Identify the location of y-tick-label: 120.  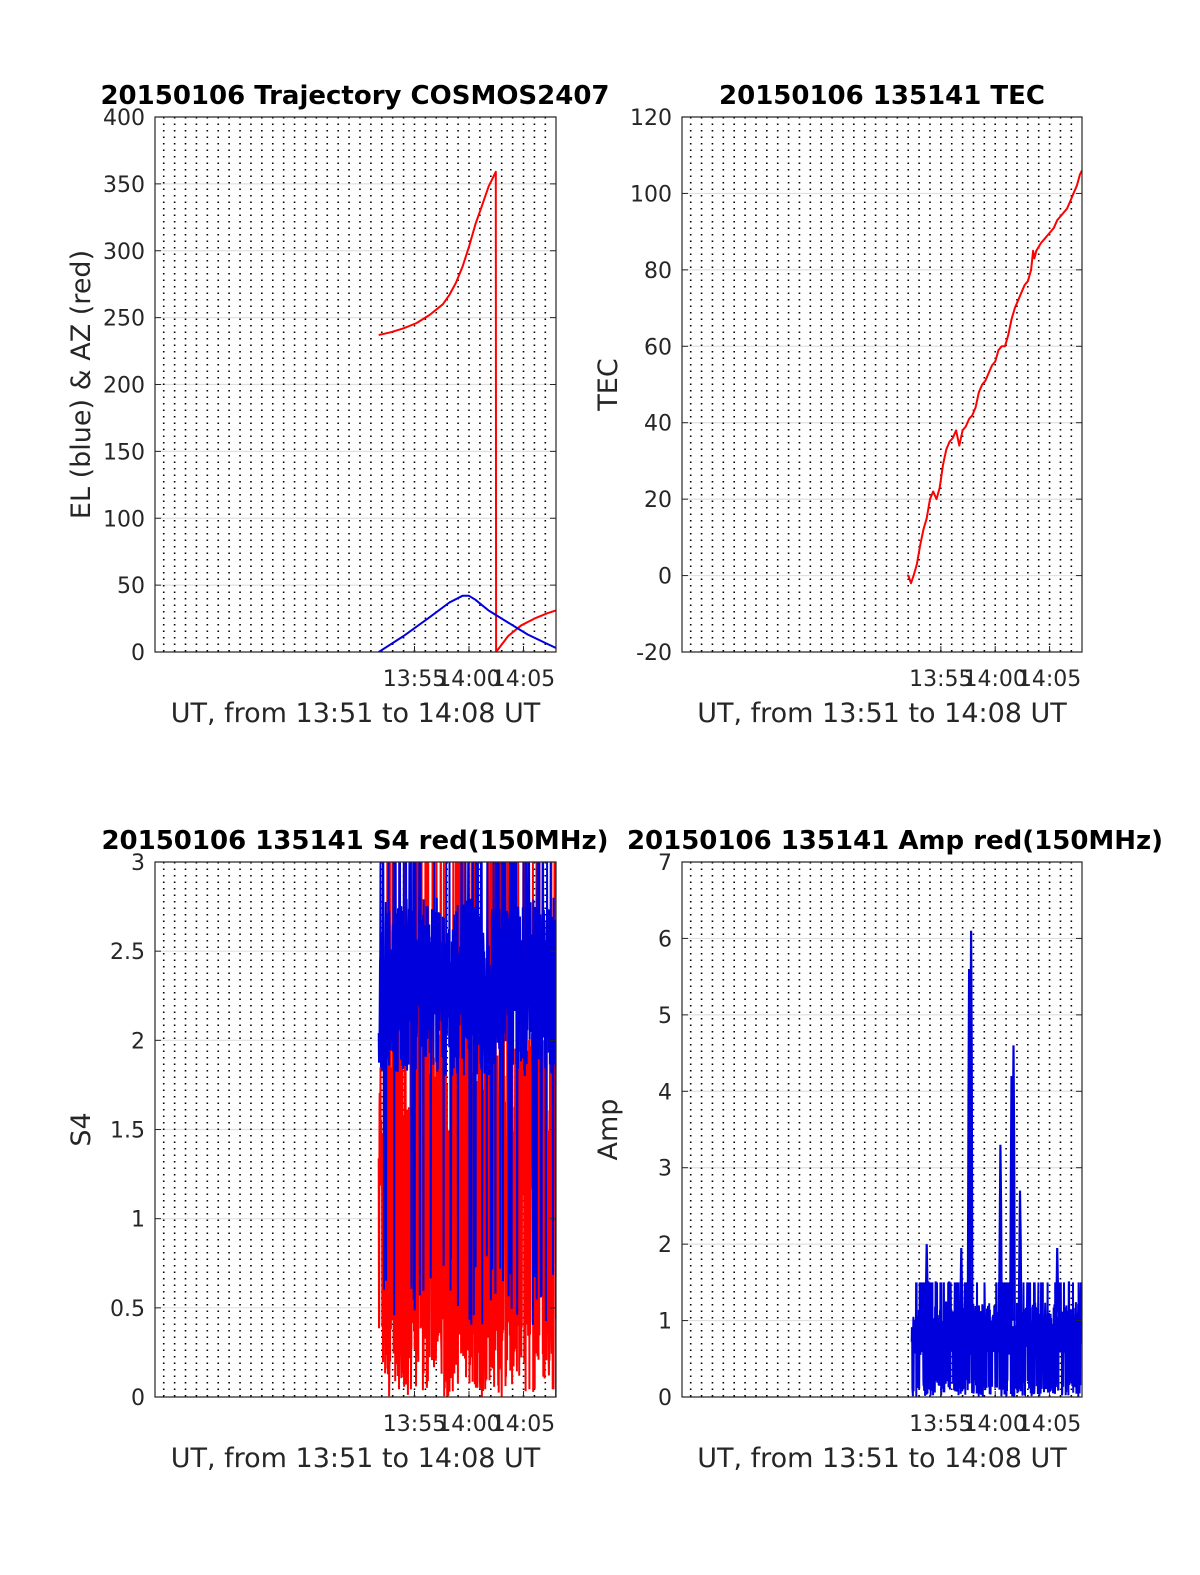
(651, 118).